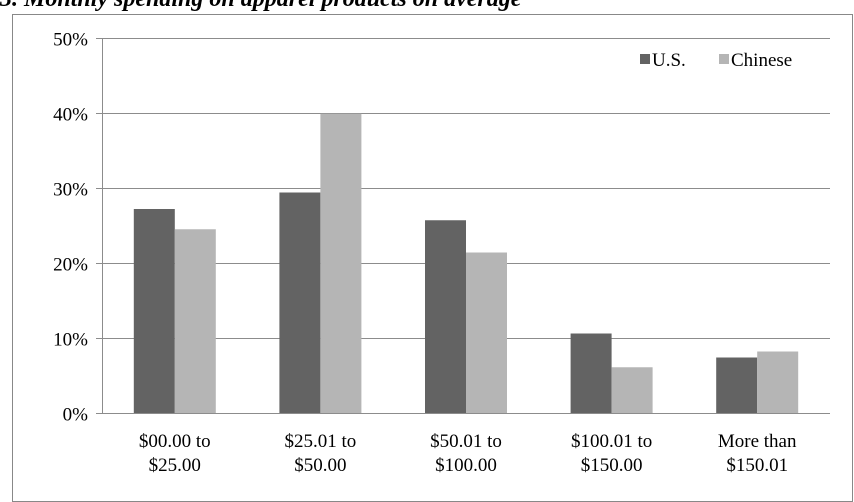 The image size is (854, 502). I want to click on y-tick-label: 40%, so click(70, 115).